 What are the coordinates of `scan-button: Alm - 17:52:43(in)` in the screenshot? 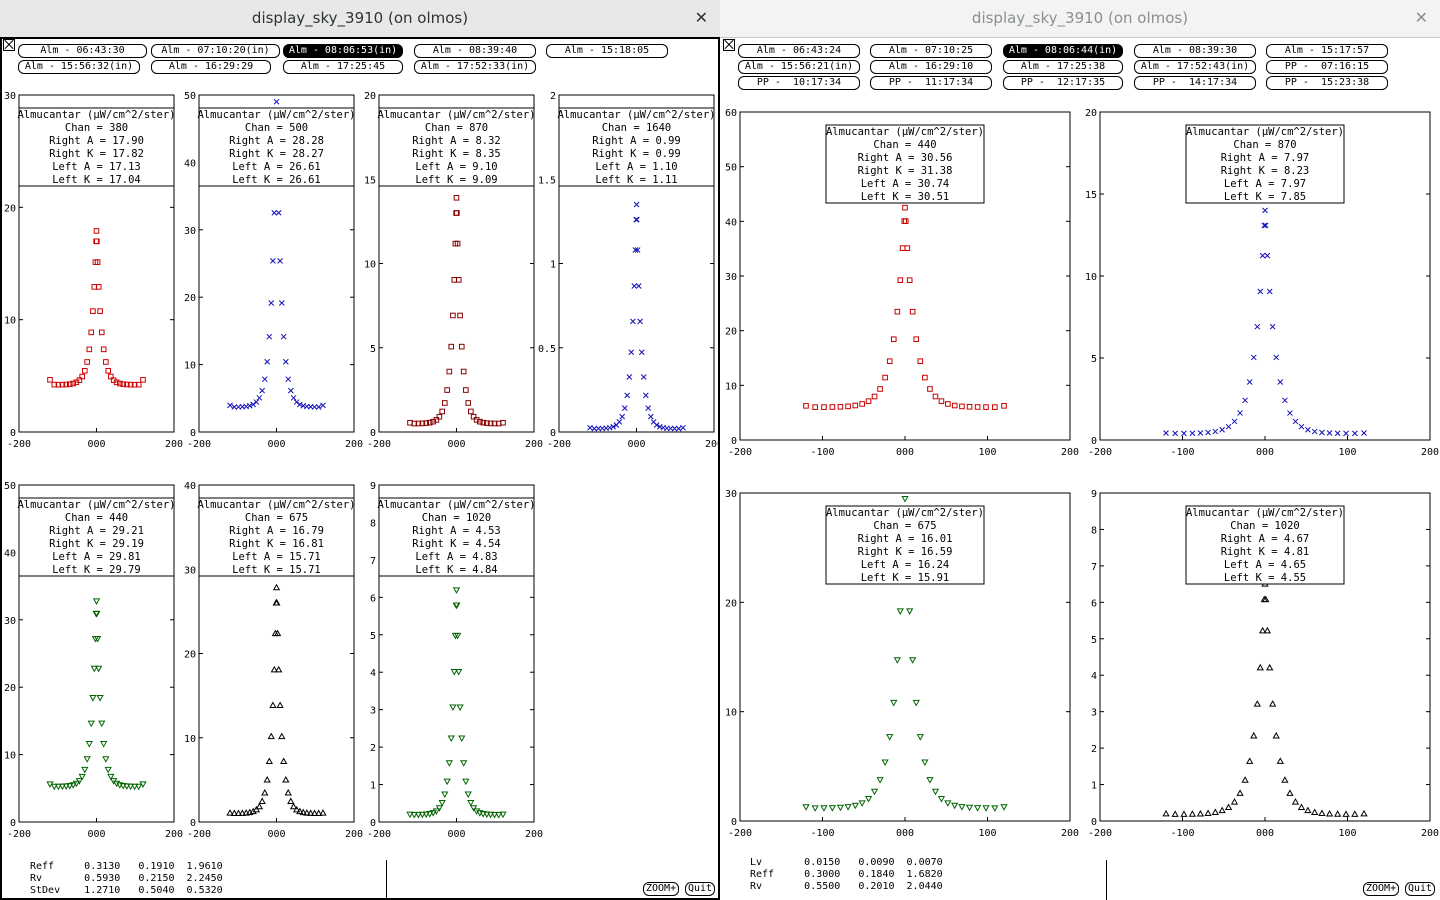 It's located at (1195, 67).